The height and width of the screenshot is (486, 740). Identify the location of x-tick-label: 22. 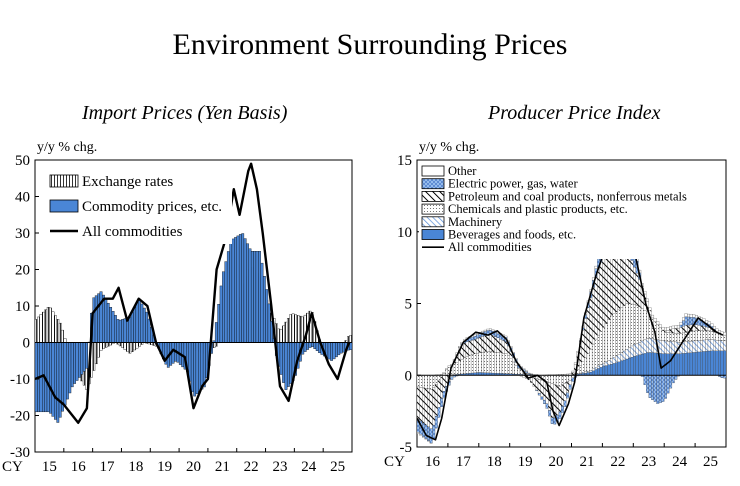
(617, 462).